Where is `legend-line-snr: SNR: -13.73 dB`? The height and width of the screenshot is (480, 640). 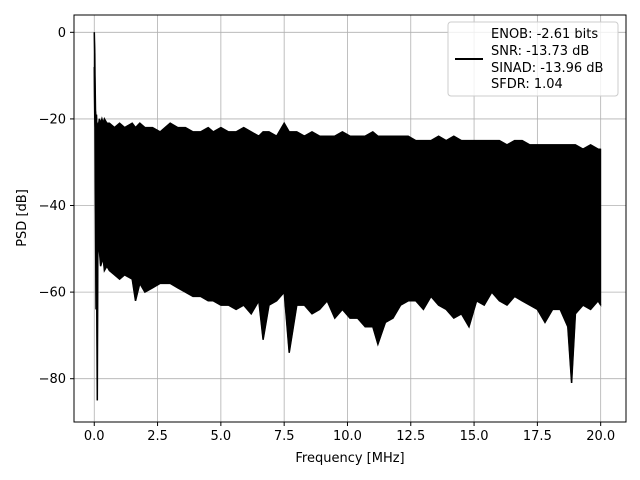 legend-line-snr: SNR: -13.73 dB is located at coordinates (540, 51).